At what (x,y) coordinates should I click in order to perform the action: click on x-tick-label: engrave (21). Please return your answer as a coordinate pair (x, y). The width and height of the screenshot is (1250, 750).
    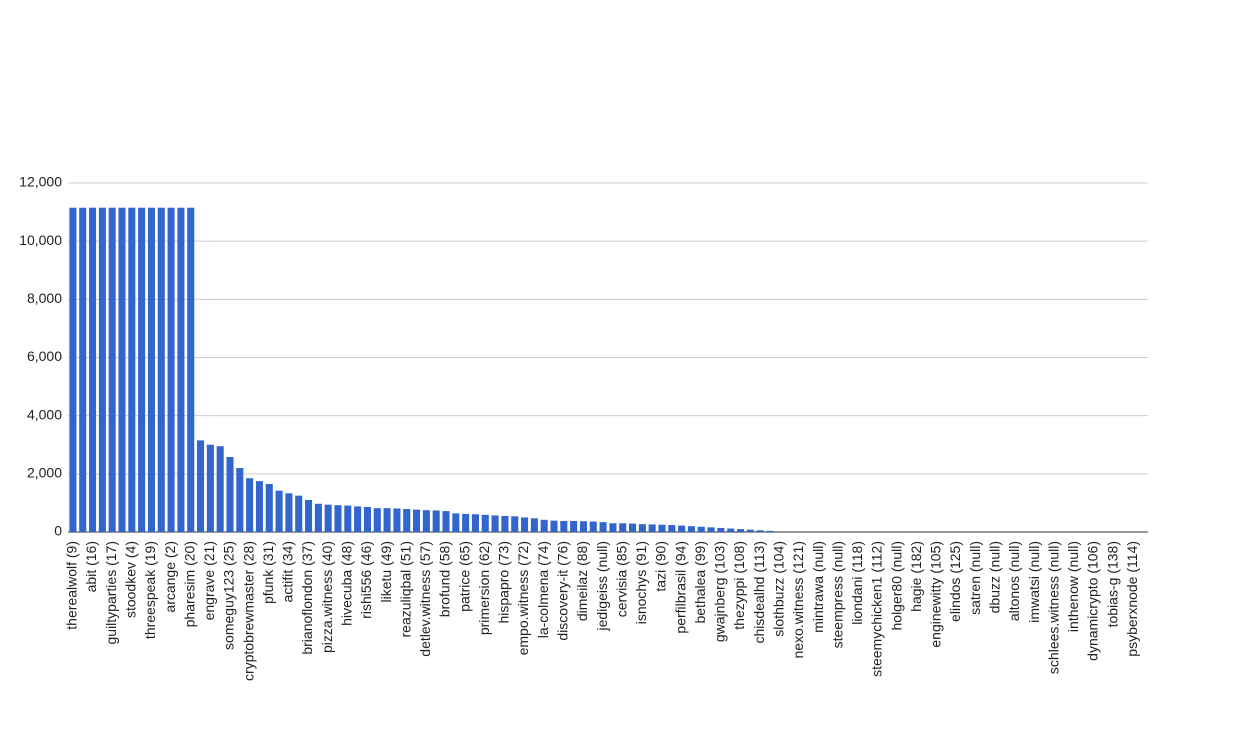
    Looking at the image, I should click on (209, 580).